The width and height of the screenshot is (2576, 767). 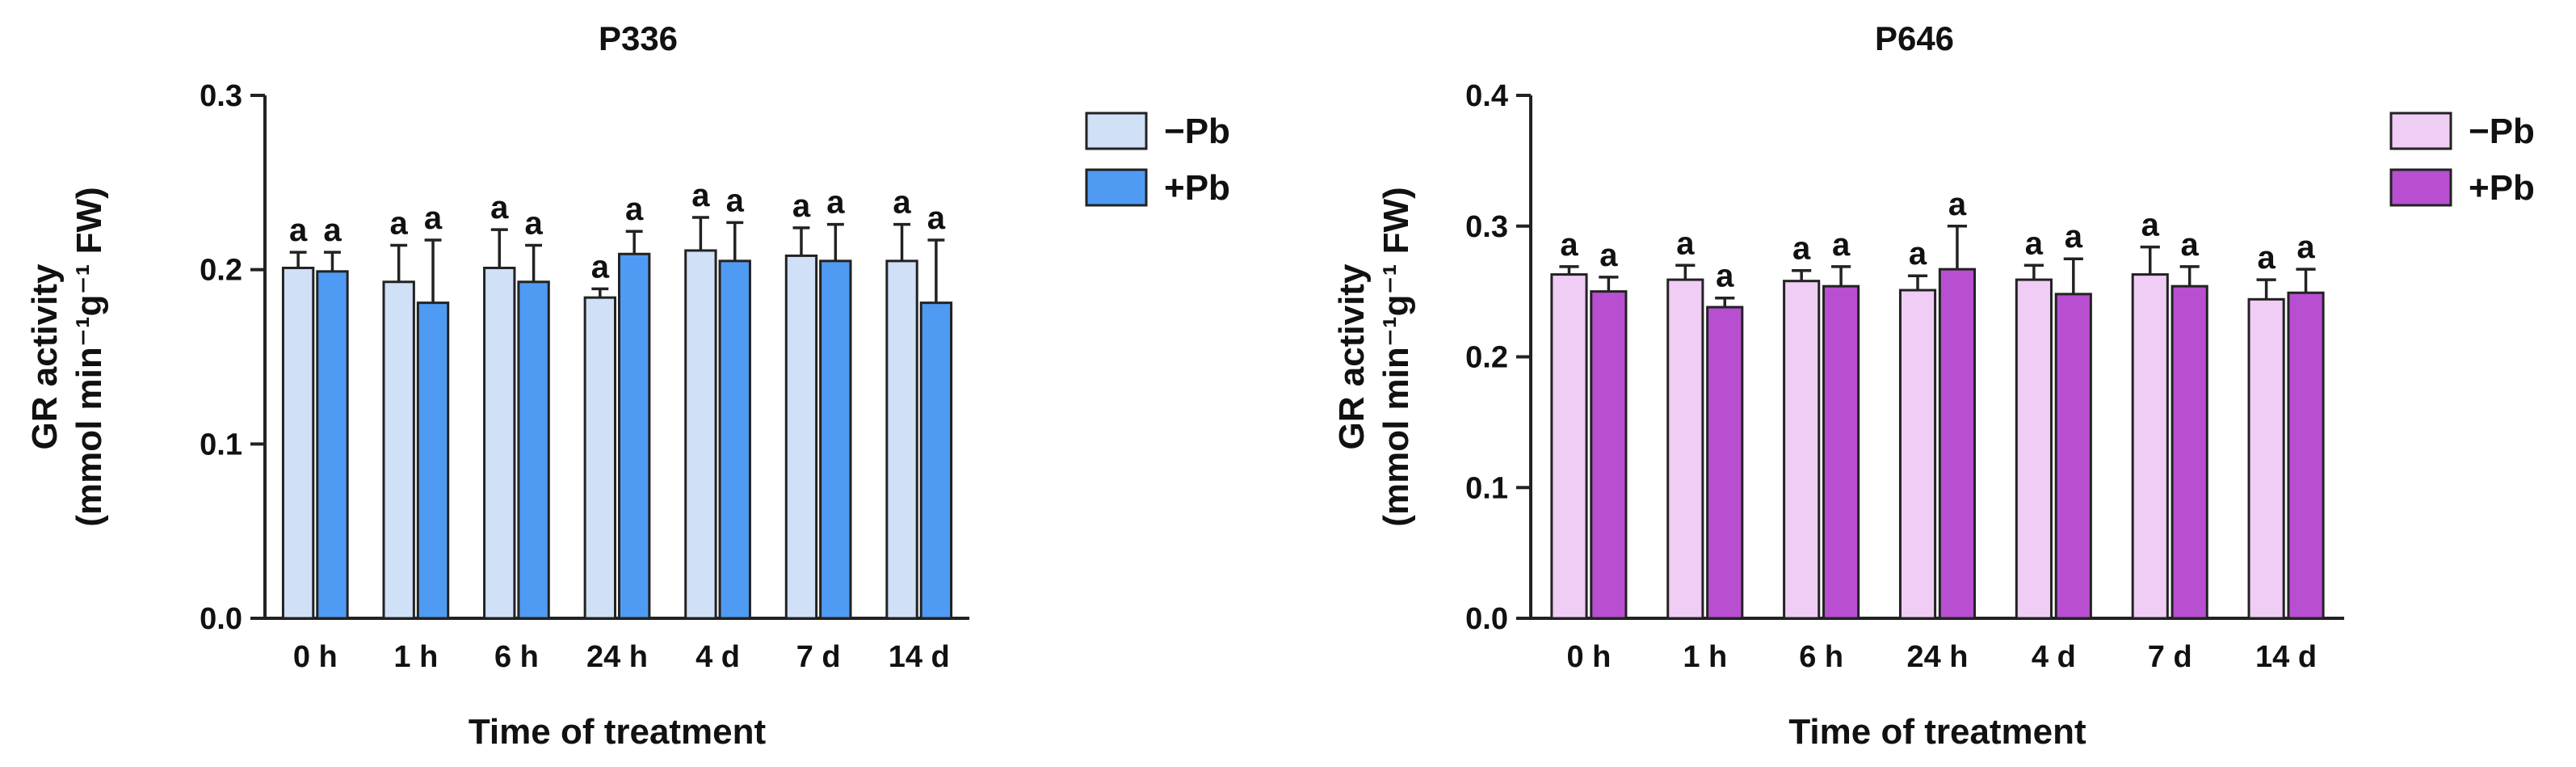 What do you see at coordinates (638, 38) in the screenshot?
I see `chart-title: P336` at bounding box center [638, 38].